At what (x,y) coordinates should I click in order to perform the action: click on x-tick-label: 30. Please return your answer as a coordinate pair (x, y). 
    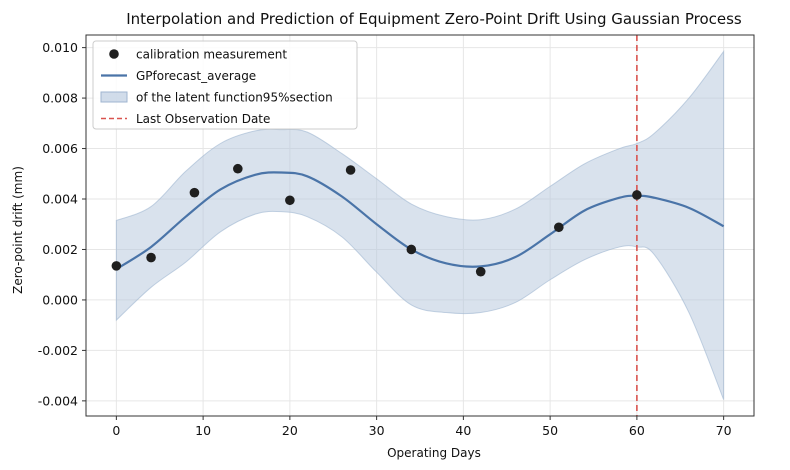
    Looking at the image, I should click on (377, 430).